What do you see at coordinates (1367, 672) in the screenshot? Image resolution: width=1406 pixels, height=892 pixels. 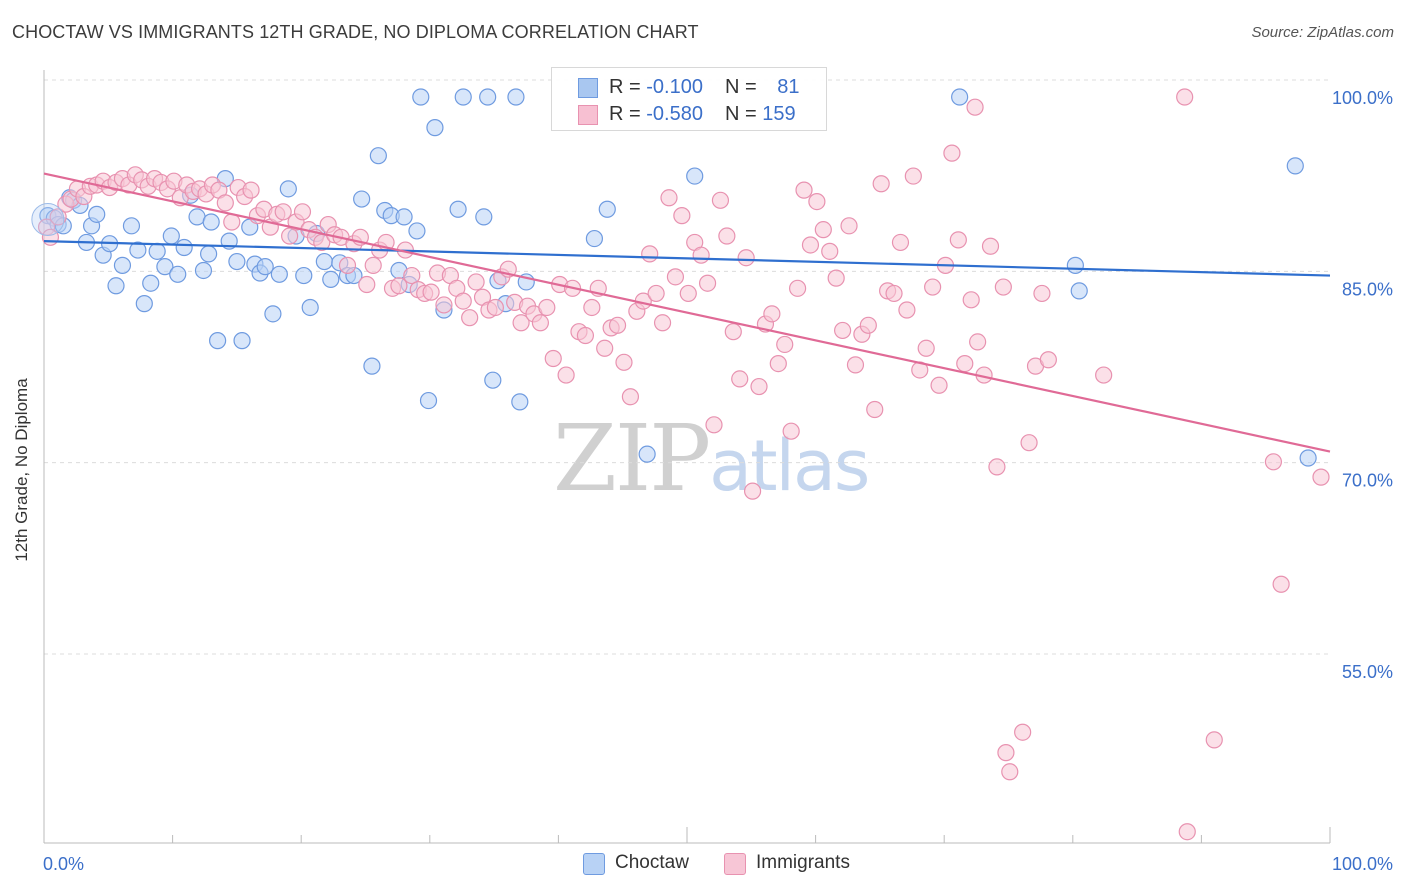 I see `y-tick-label: 55.0%` at bounding box center [1367, 672].